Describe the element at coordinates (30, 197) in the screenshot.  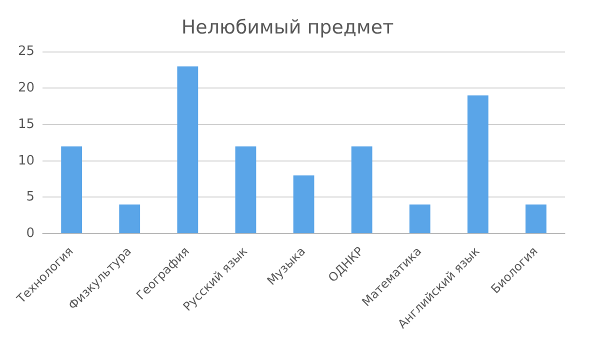
I see `y-tick-label: 5` at that location.